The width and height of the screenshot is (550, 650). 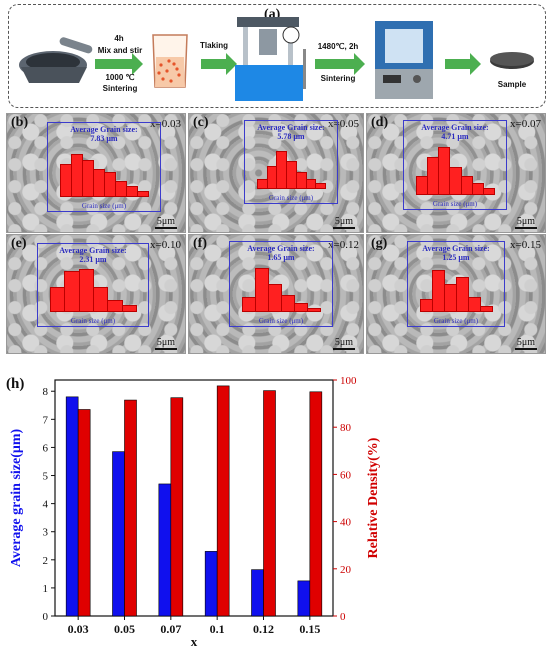 What do you see at coordinates (165, 245) in the screenshot?
I see `composition-label: x=0.10` at bounding box center [165, 245].